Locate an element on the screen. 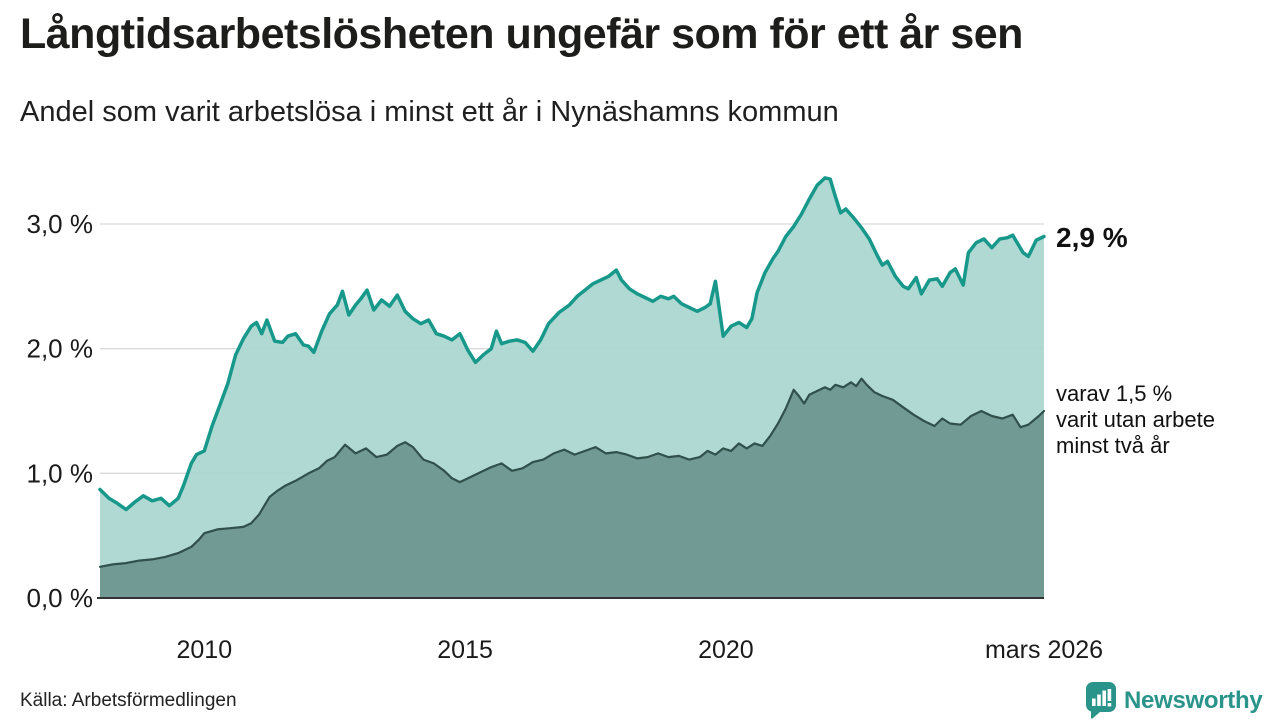  breakdown-line-2: varit utan arbete is located at coordinates (1135, 419).